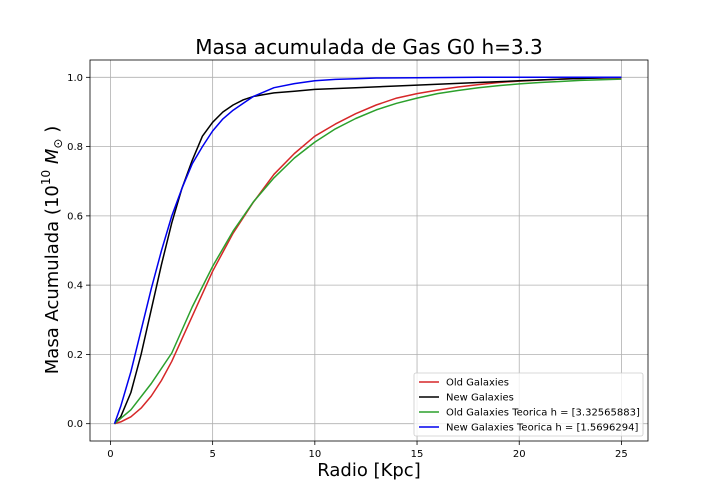 This screenshot has width=720, height=504. What do you see at coordinates (519, 454) in the screenshot?
I see `x-tick-label: 20` at bounding box center [519, 454].